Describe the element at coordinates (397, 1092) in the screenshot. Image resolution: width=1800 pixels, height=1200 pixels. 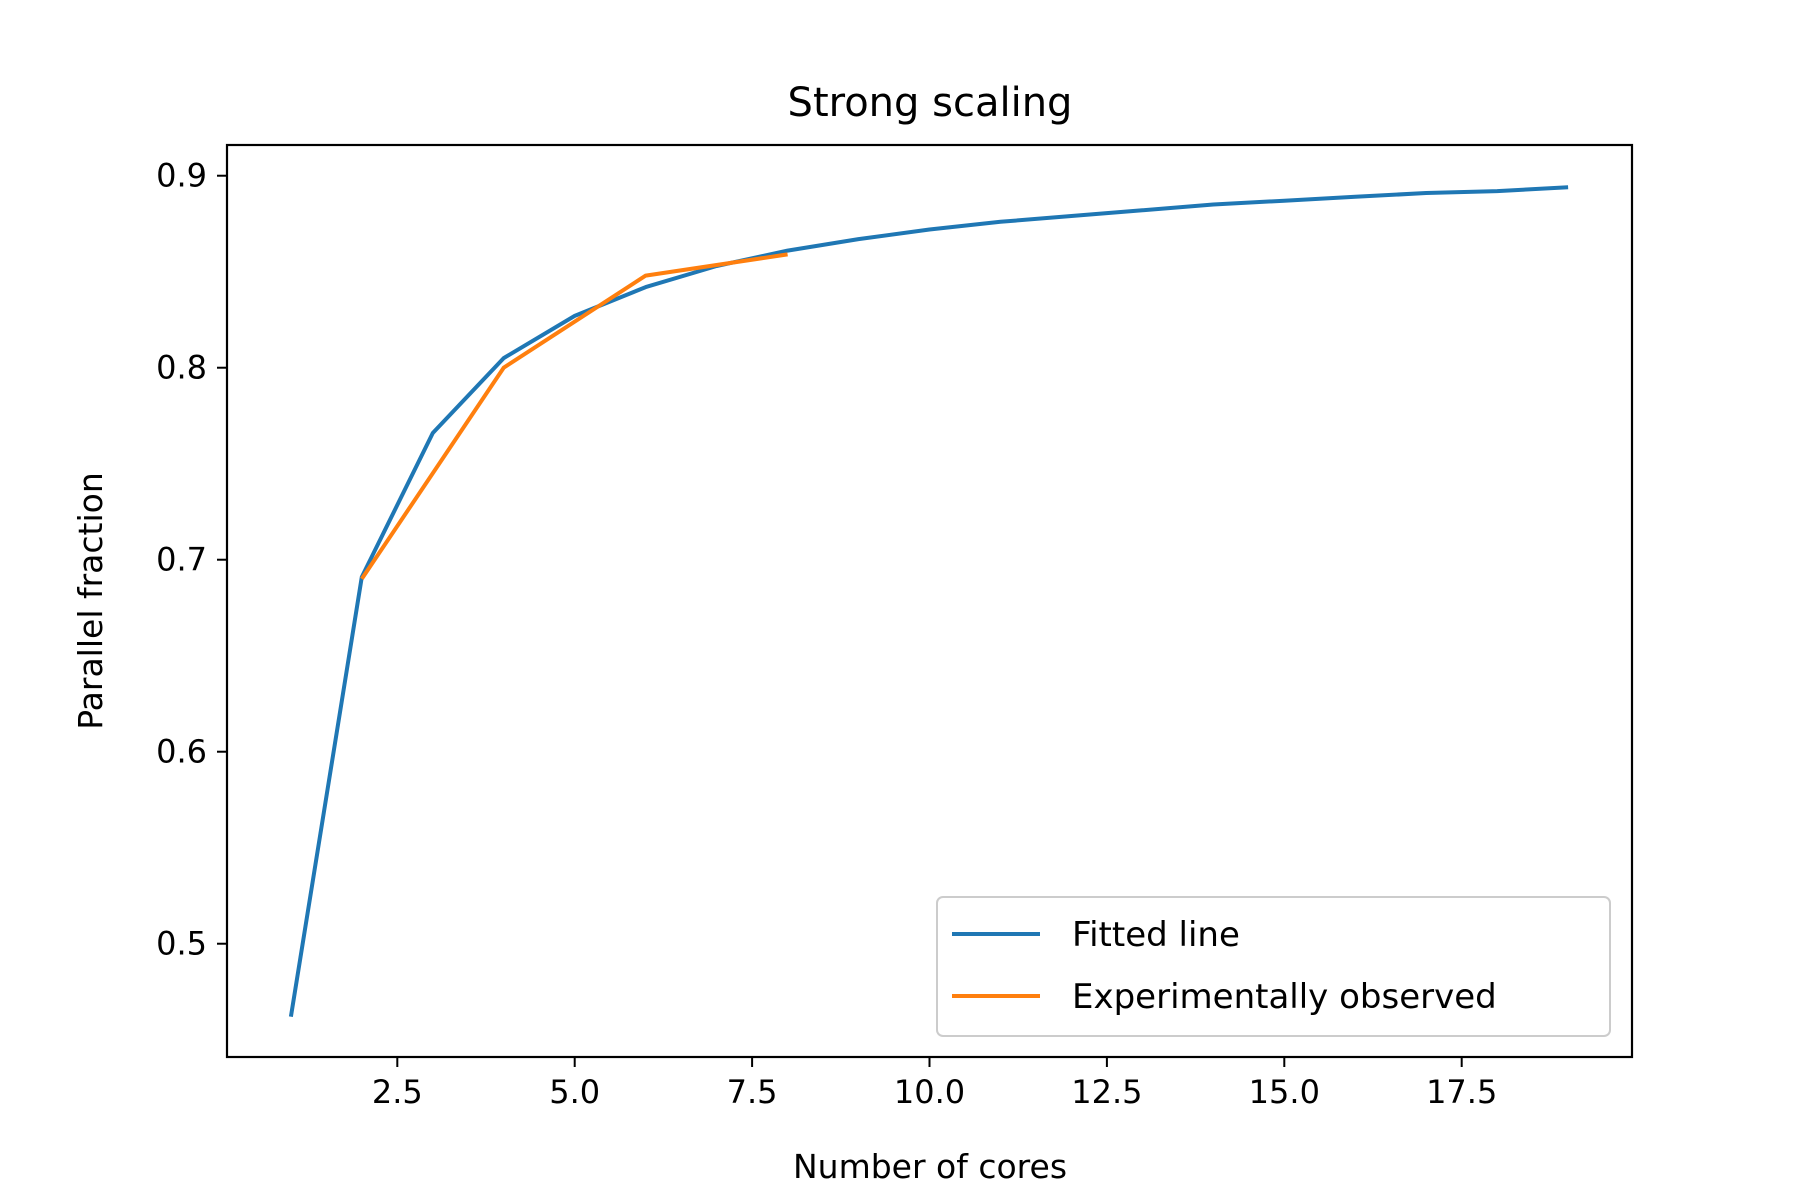
I see `x-tick-label: 2.5` at that location.